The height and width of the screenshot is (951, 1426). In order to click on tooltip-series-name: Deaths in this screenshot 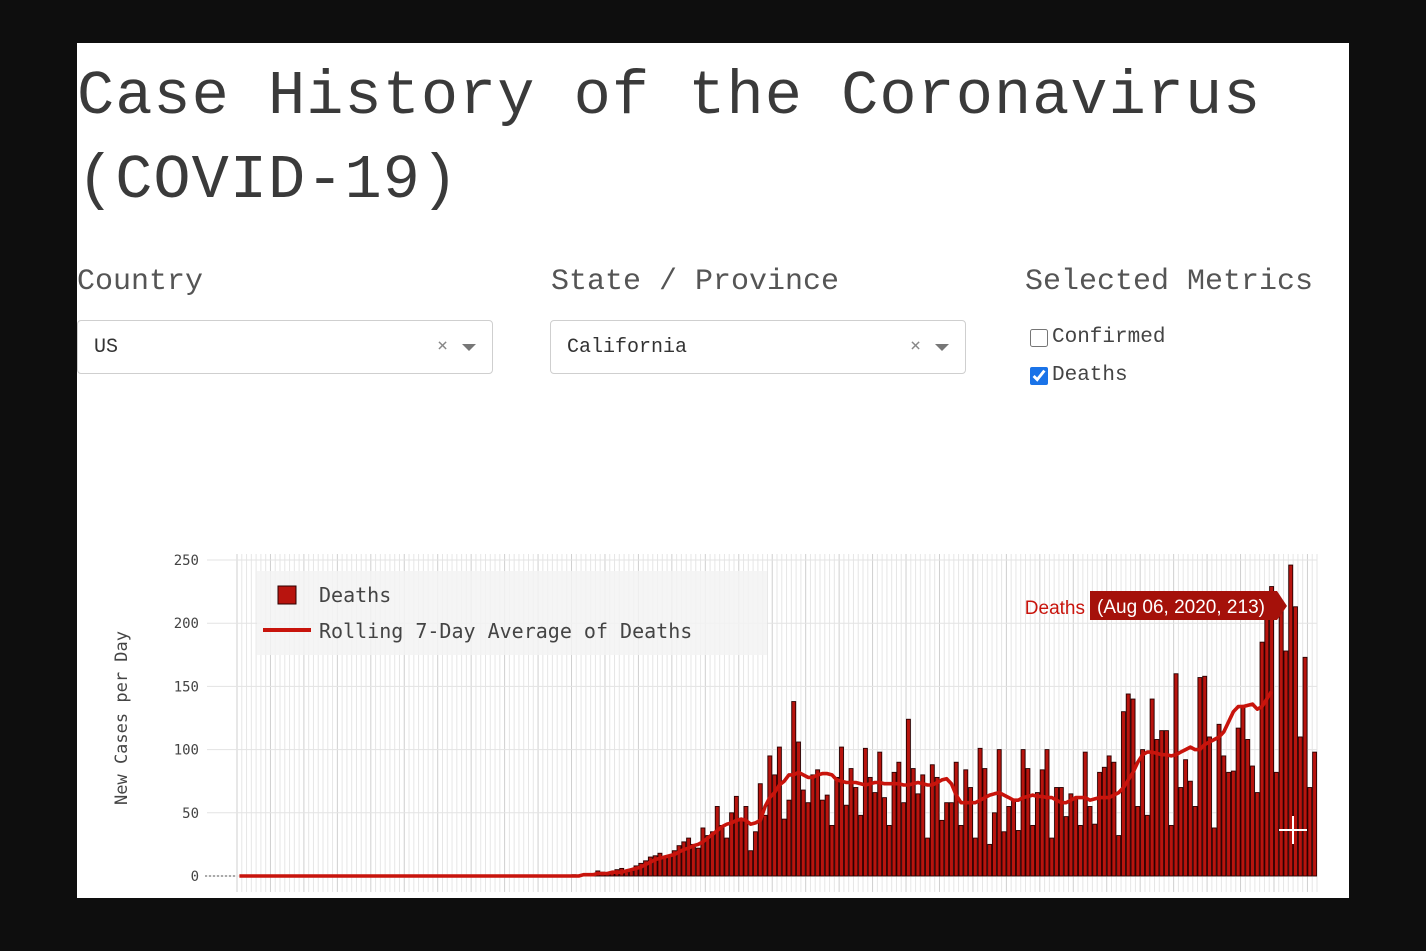, I will do `click(1055, 608)`.